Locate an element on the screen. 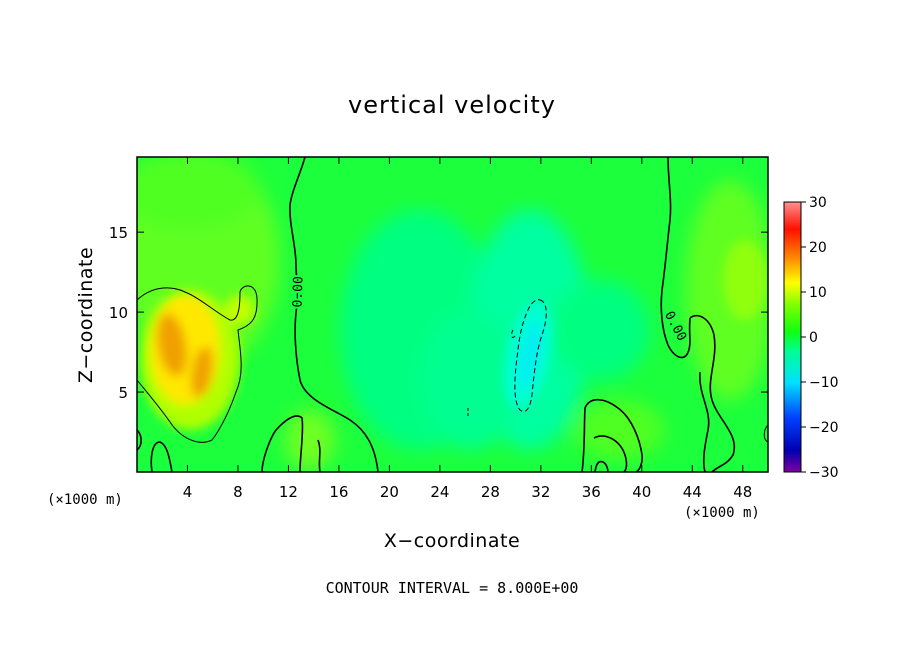 The width and height of the screenshot is (904, 654). x-tick-label: 40 is located at coordinates (641, 492).